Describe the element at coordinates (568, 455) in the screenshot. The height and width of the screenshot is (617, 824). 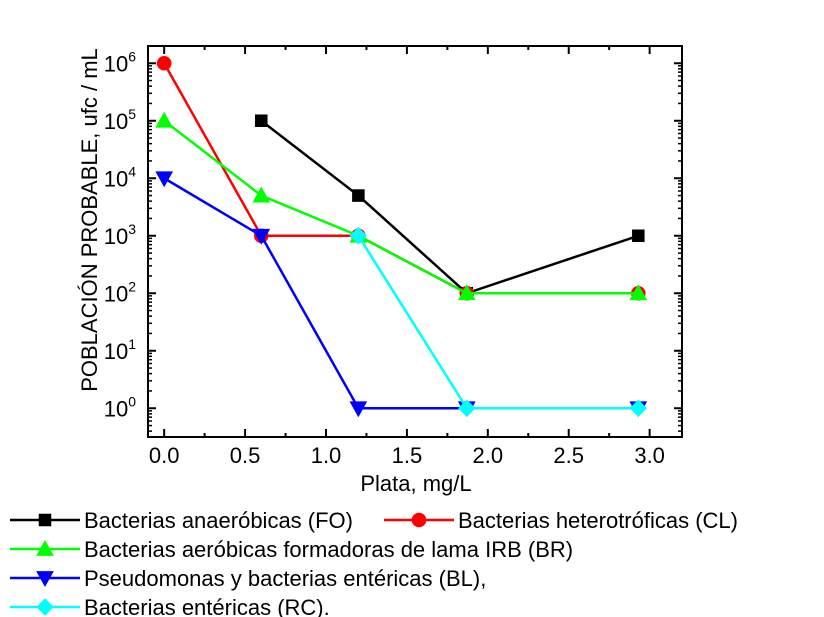
I see `x-tick-label: 2.5` at that location.